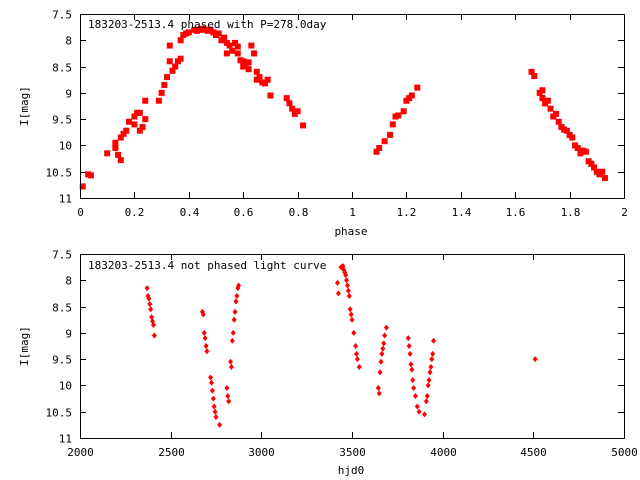 The width and height of the screenshot is (640, 480). Describe the element at coordinates (65, 439) in the screenshot. I see `y-tick-label: 11` at that location.